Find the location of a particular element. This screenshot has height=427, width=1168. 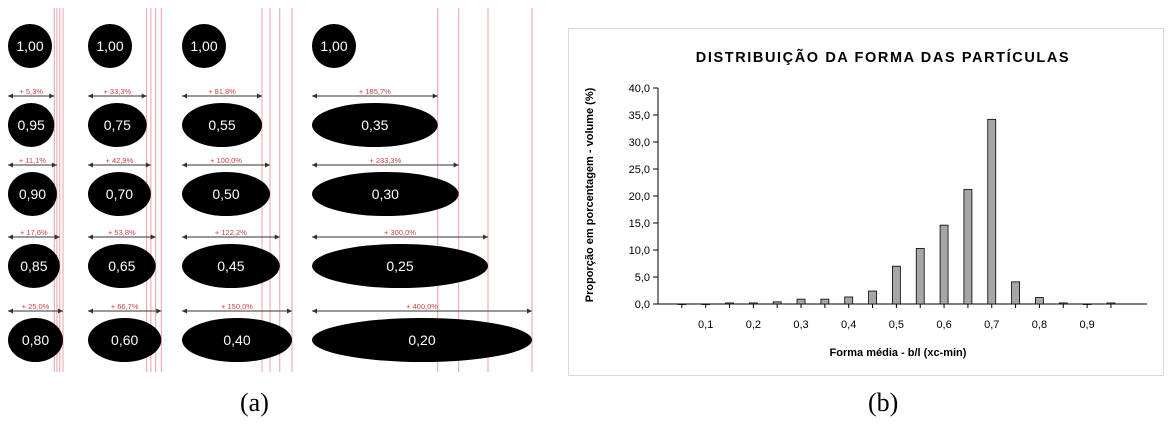

ellipse-ratio-label: 0,45 is located at coordinates (230, 266).